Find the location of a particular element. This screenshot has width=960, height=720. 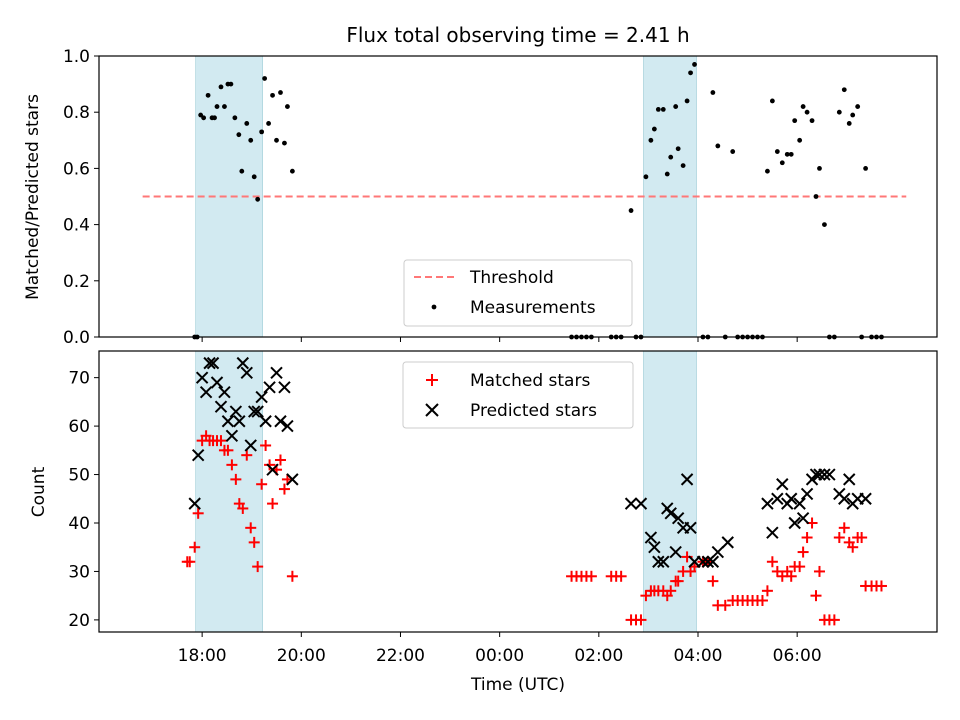

bottom-legend-box is located at coordinates (518, 395).